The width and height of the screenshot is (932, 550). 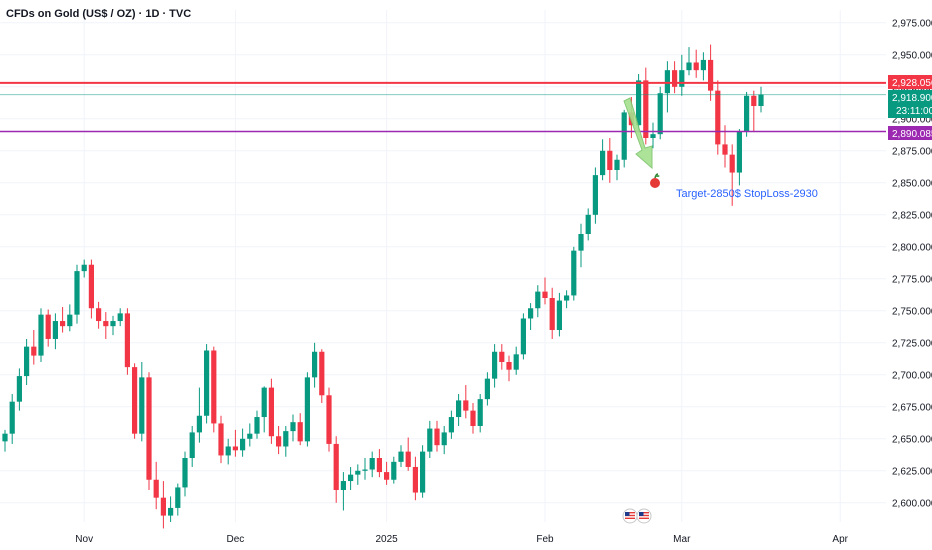 What do you see at coordinates (912, 343) in the screenshot?
I see `price-tick-label: 2,725.000` at bounding box center [912, 343].